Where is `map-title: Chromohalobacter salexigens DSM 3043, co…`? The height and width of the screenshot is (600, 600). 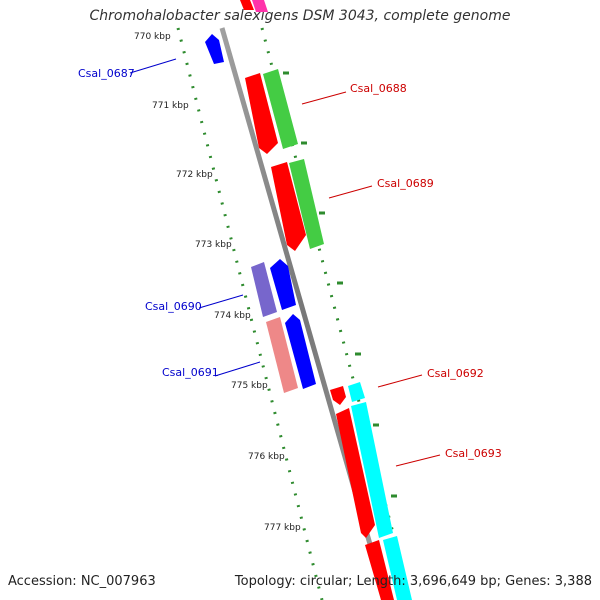
map-title: Chromohalobacter salexigens DSM 3043, co… is located at coordinates (300, 16).